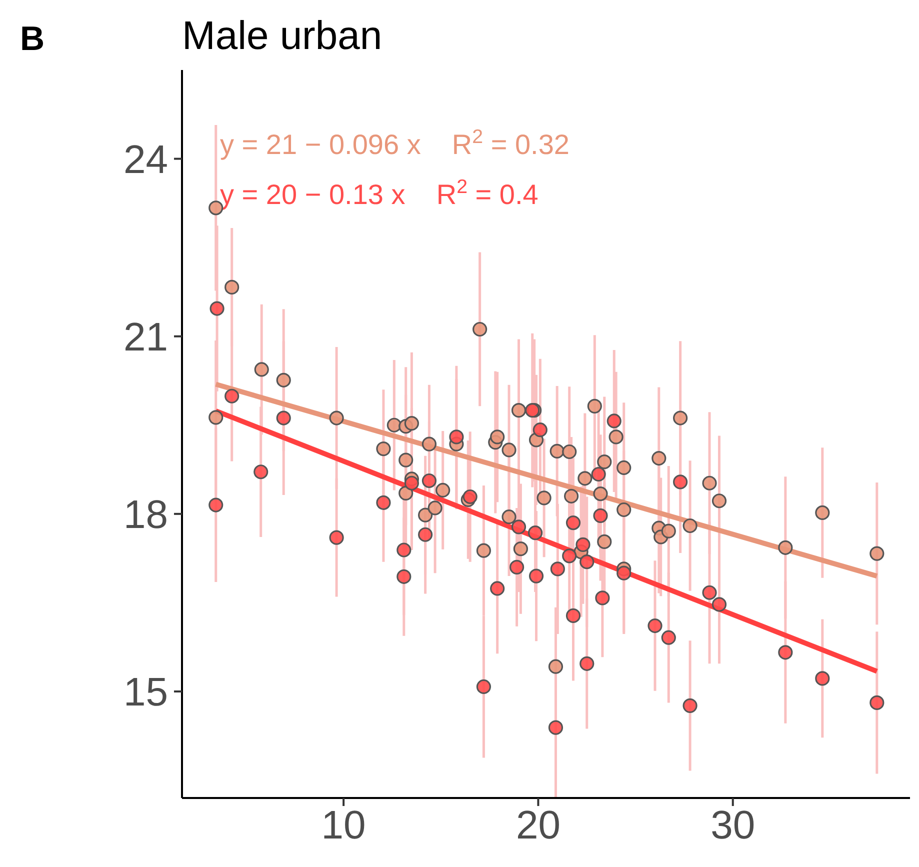 The height and width of the screenshot is (867, 919). I want to click on y-tick-label: 21, so click(146, 338).